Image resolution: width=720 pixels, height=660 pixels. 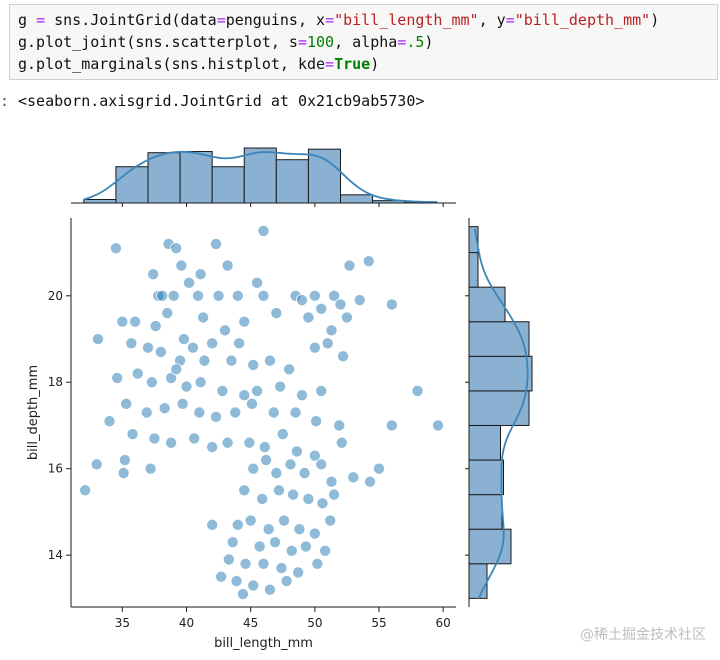 What do you see at coordinates (122, 623) in the screenshot?
I see `x-tick-label: 35` at bounding box center [122, 623].